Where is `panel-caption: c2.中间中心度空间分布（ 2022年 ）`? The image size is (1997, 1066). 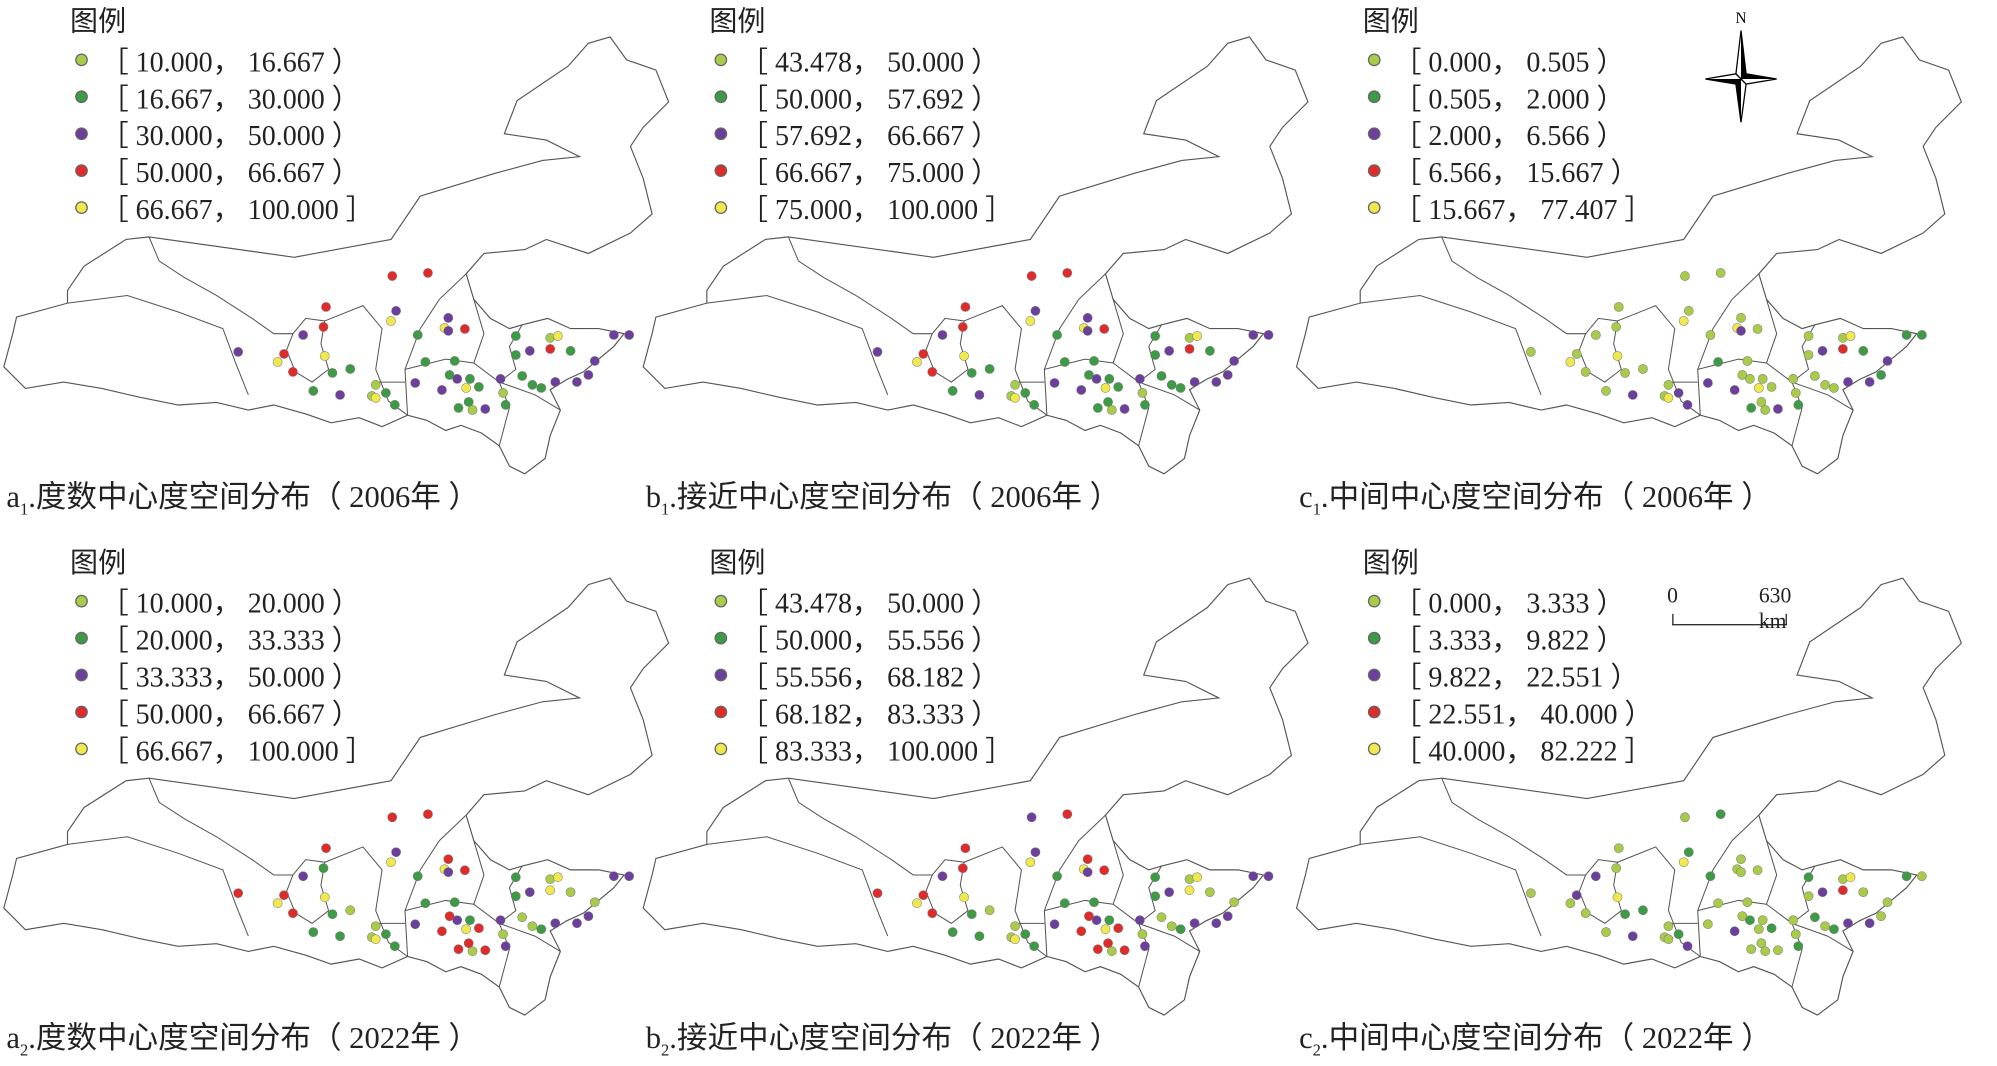
panel-caption: c2.中间中心度空间分布（ 2022年 ） is located at coordinates (1535, 1037).